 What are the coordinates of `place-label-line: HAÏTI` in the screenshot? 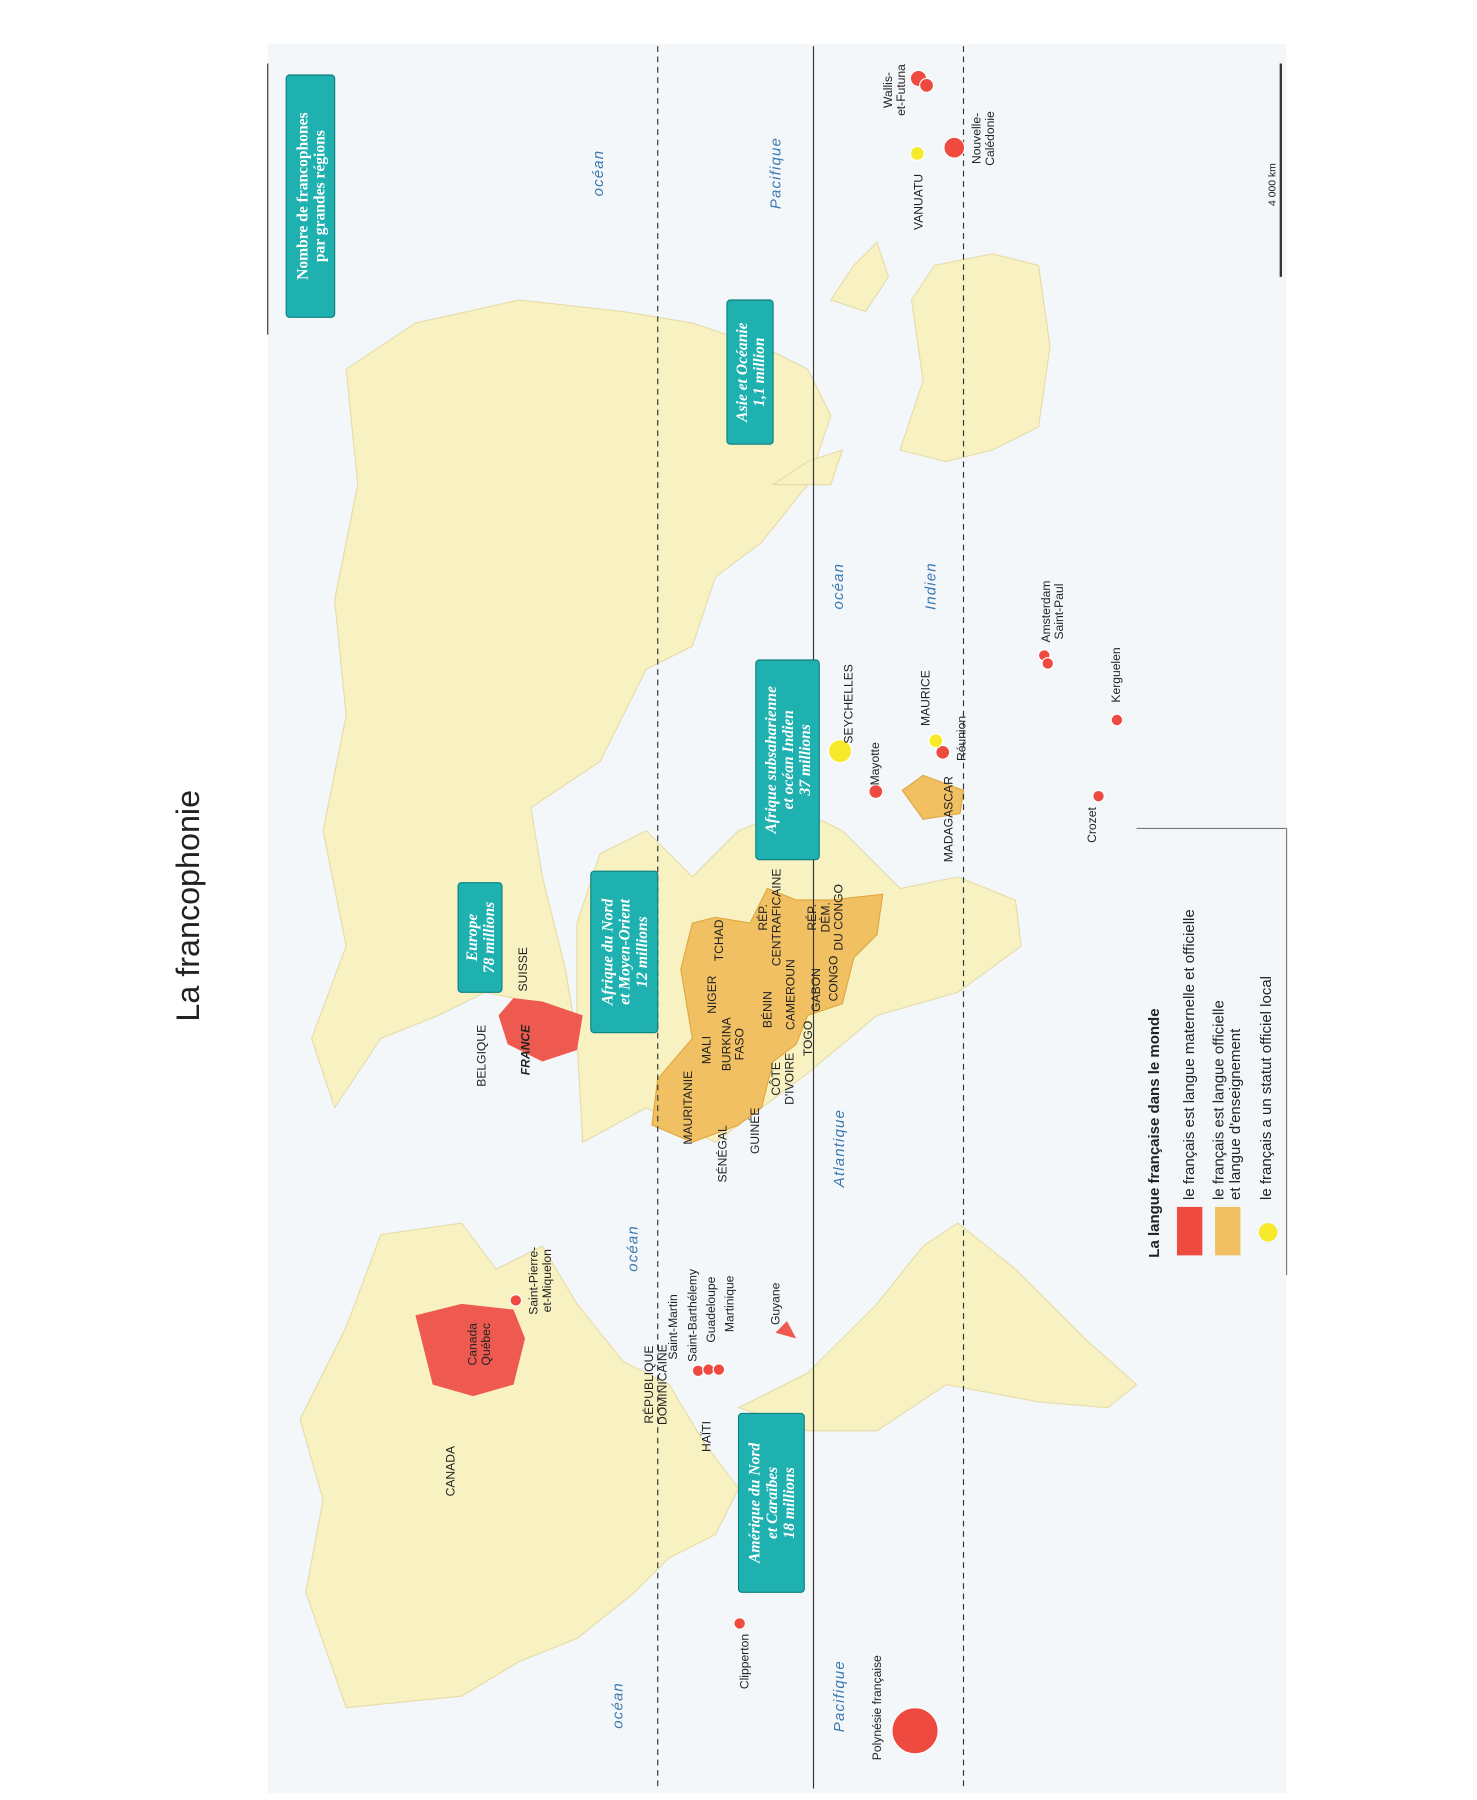 It's located at (706, 1436).